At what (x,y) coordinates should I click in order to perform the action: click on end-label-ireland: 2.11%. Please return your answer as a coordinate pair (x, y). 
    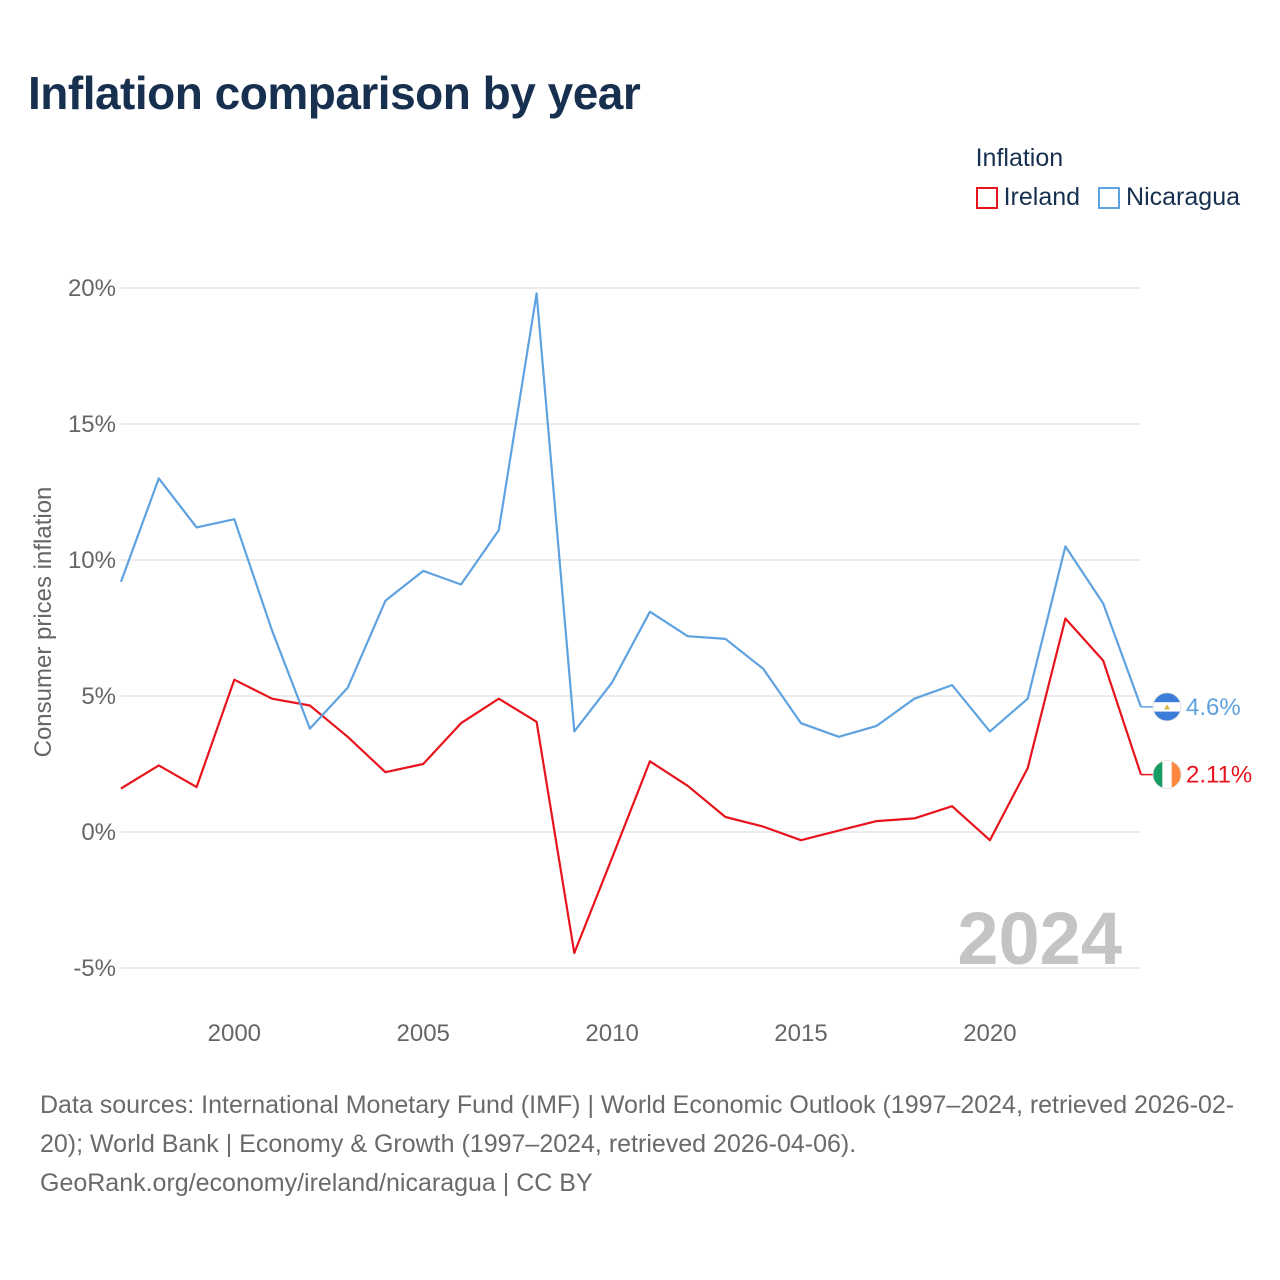
    Looking at the image, I should click on (1219, 775).